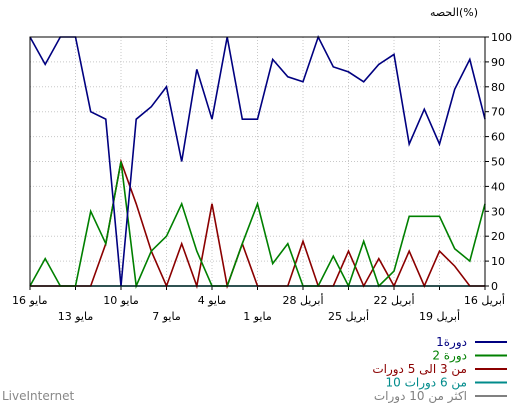 The height and width of the screenshot is (405, 520). What do you see at coordinates (420, 396) in the screenshot?
I see `legend-label-5: اكثر من 10 دورات` at bounding box center [420, 396].